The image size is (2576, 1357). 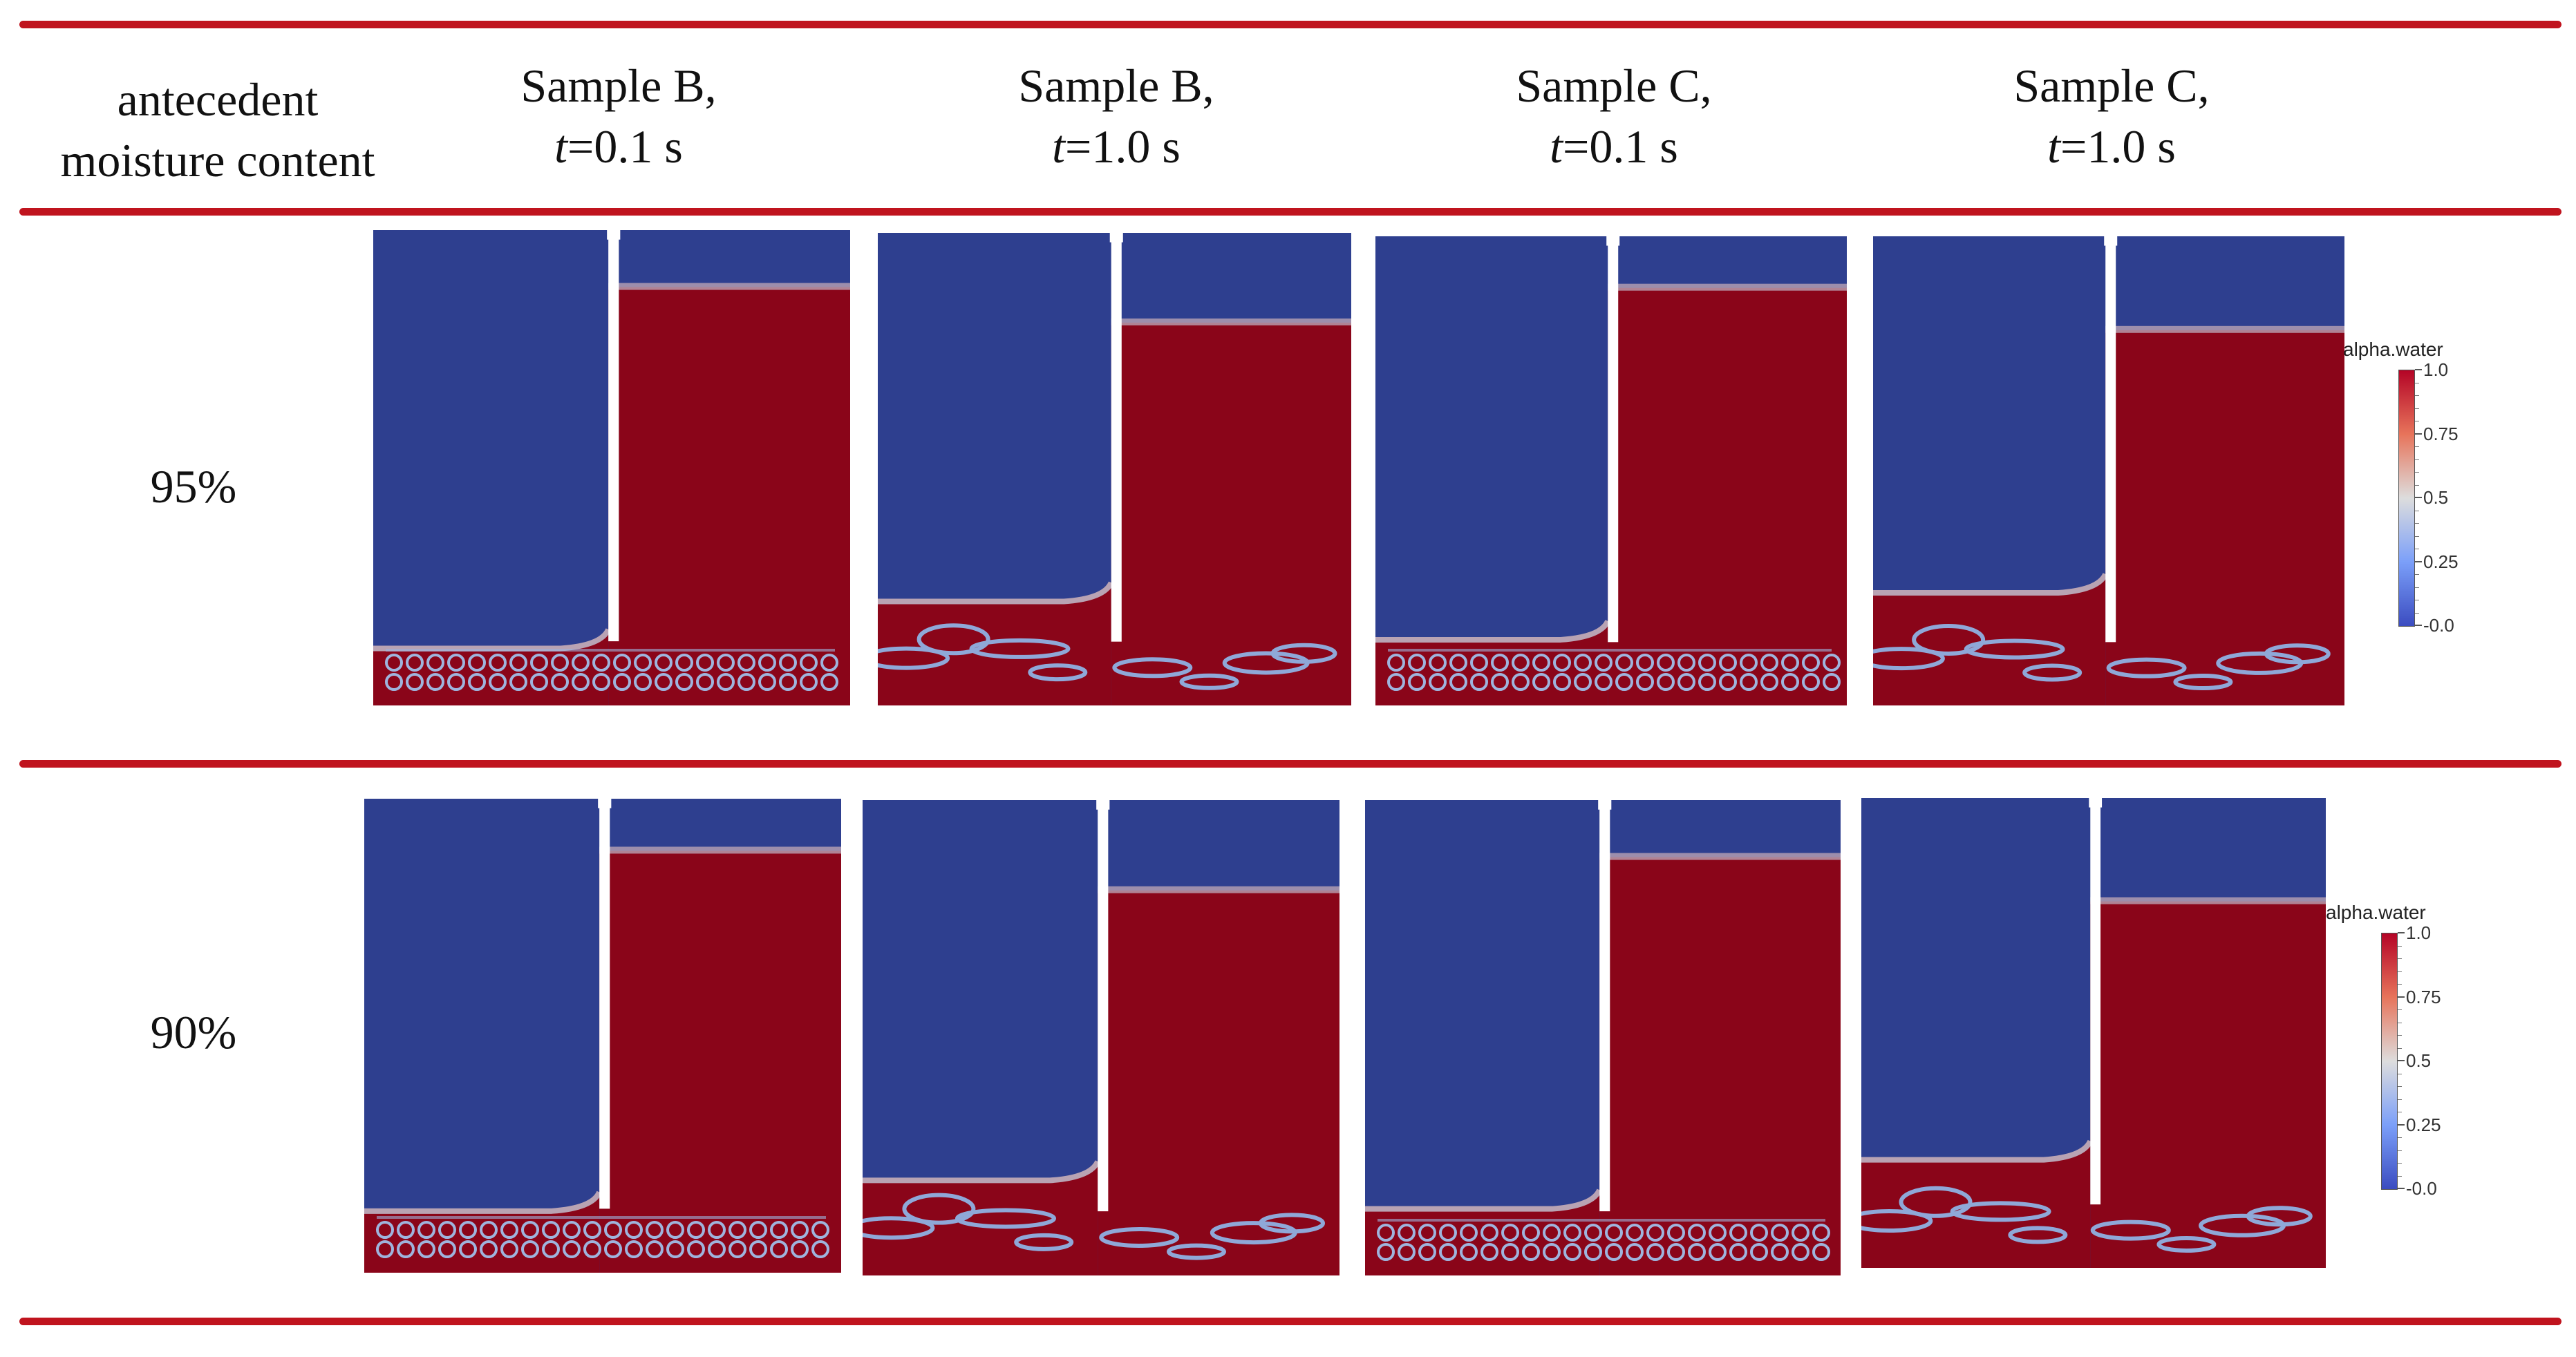 I want to click on column-header-line1: Sample B,, so click(x=618, y=85).